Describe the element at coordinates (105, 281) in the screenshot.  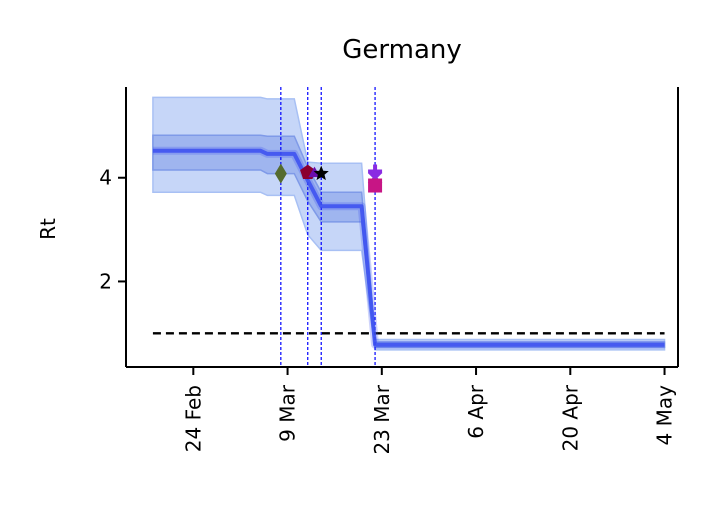
I see `y-tick-label: 2` at that location.